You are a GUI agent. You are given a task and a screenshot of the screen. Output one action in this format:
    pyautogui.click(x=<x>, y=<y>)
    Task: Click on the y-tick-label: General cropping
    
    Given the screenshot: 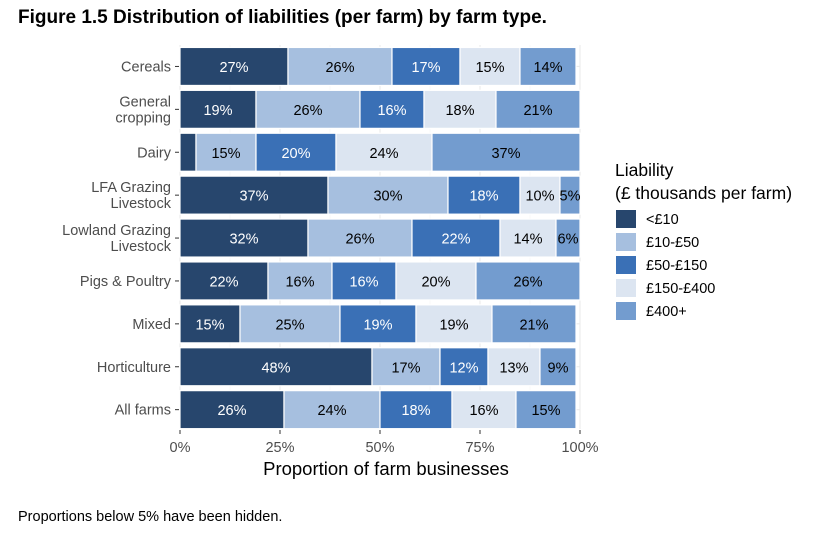 What is the action you would take?
    pyautogui.click(x=143, y=110)
    